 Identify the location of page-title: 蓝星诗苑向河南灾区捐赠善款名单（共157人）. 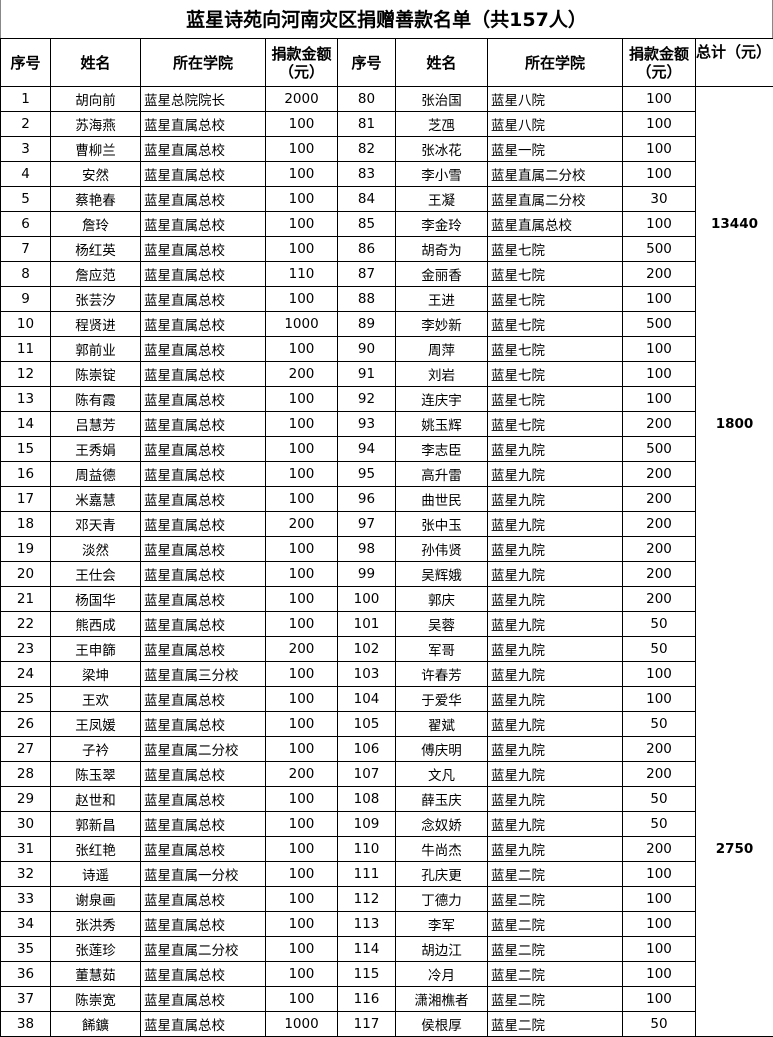
(386, 19).